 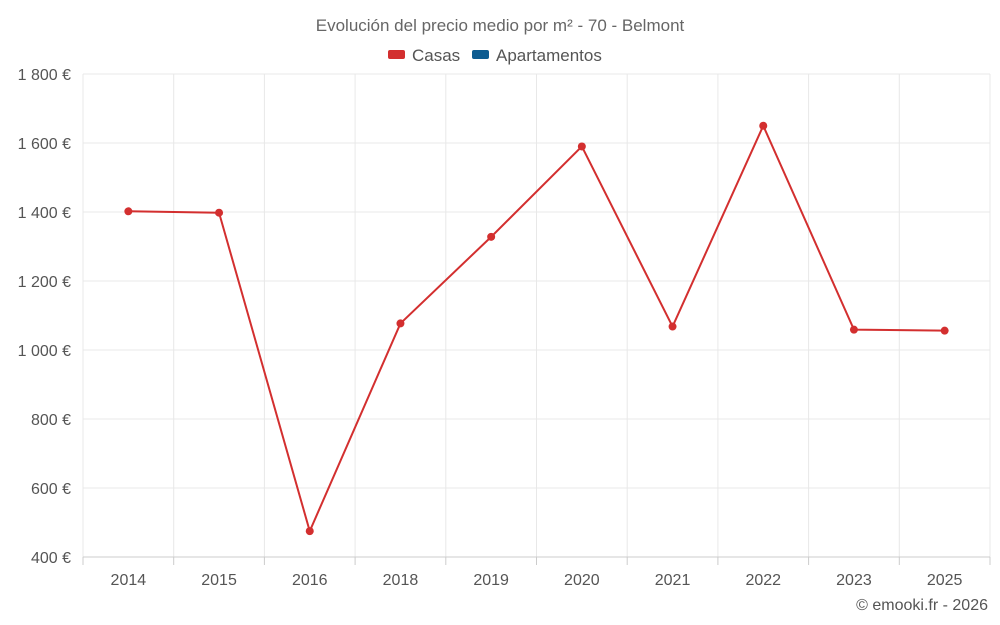 What do you see at coordinates (480, 54) in the screenshot?
I see `legend-swatch-apartamentos` at bounding box center [480, 54].